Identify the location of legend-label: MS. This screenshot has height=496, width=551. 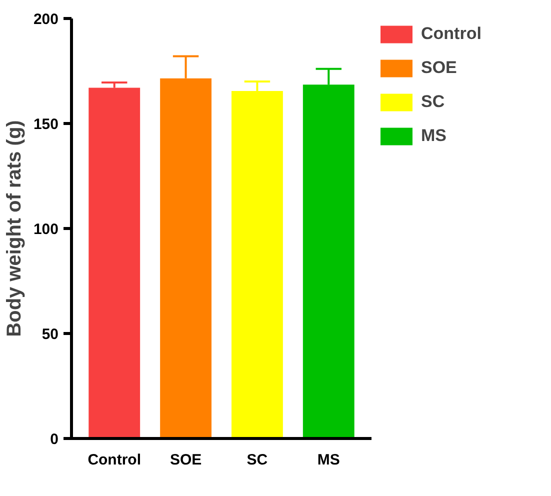
(433, 136).